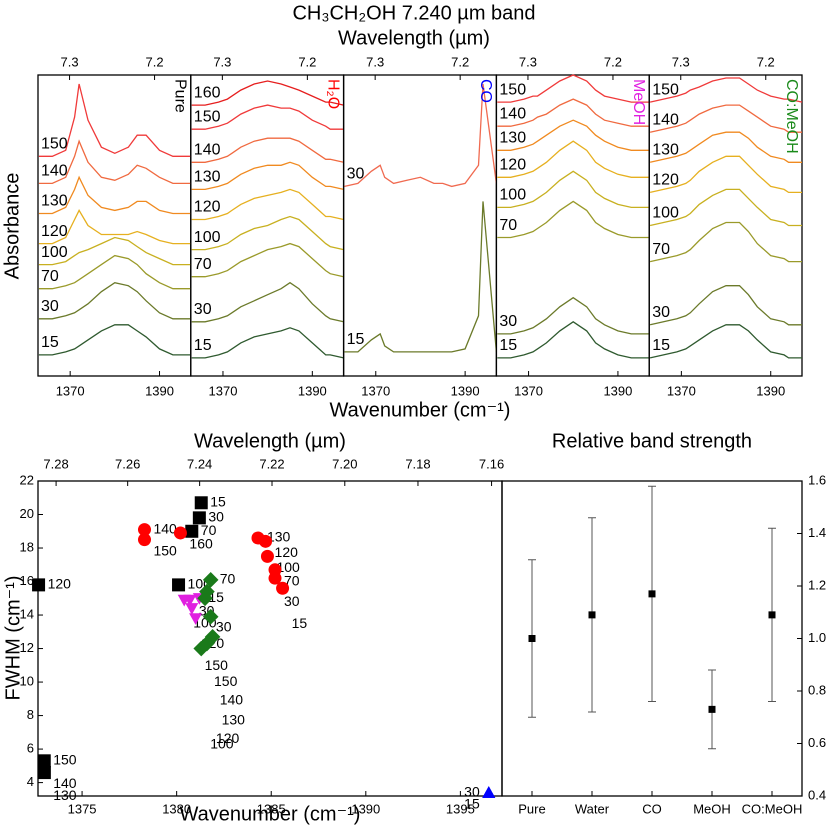  What do you see at coordinates (65, 783) in the screenshot?
I see `point-label: 140` at bounding box center [65, 783].